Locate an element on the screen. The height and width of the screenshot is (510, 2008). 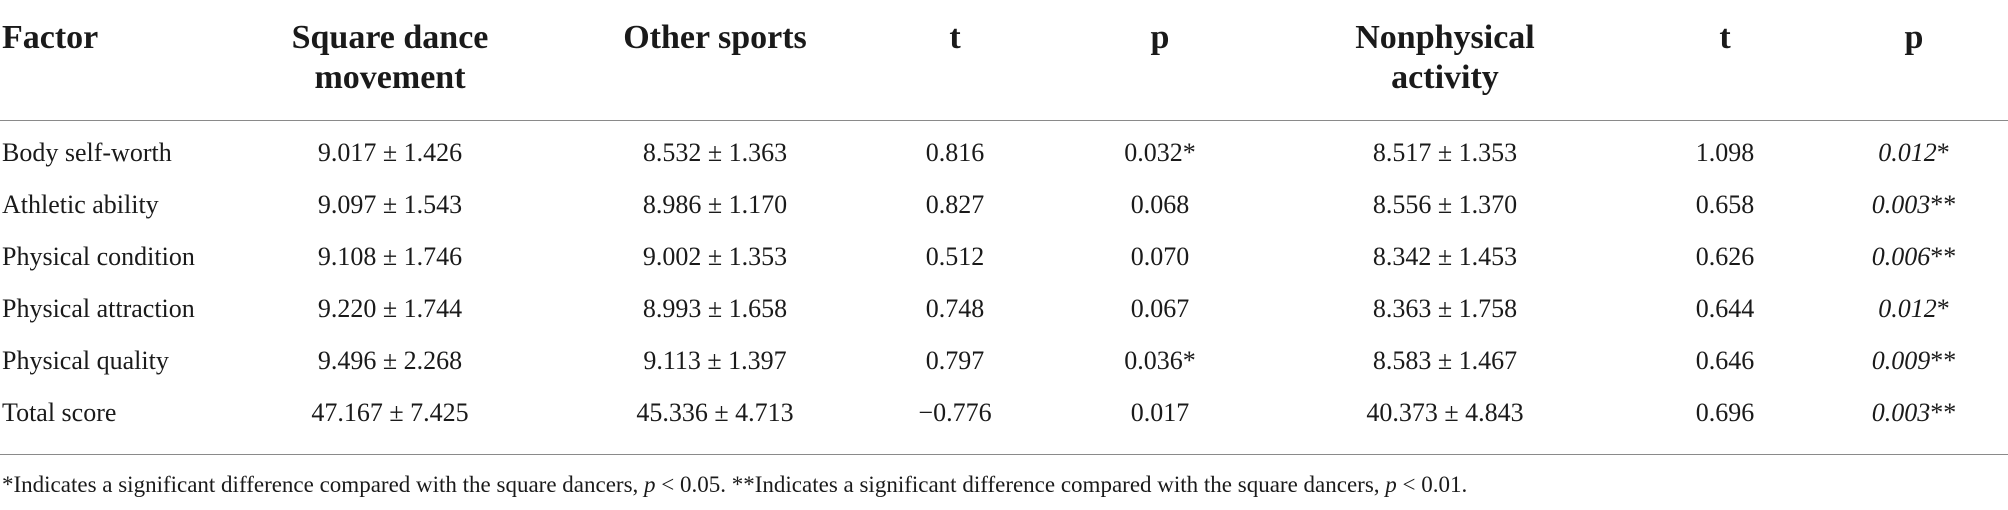
cell-factor: Physical condition is located at coordinates (98, 256).